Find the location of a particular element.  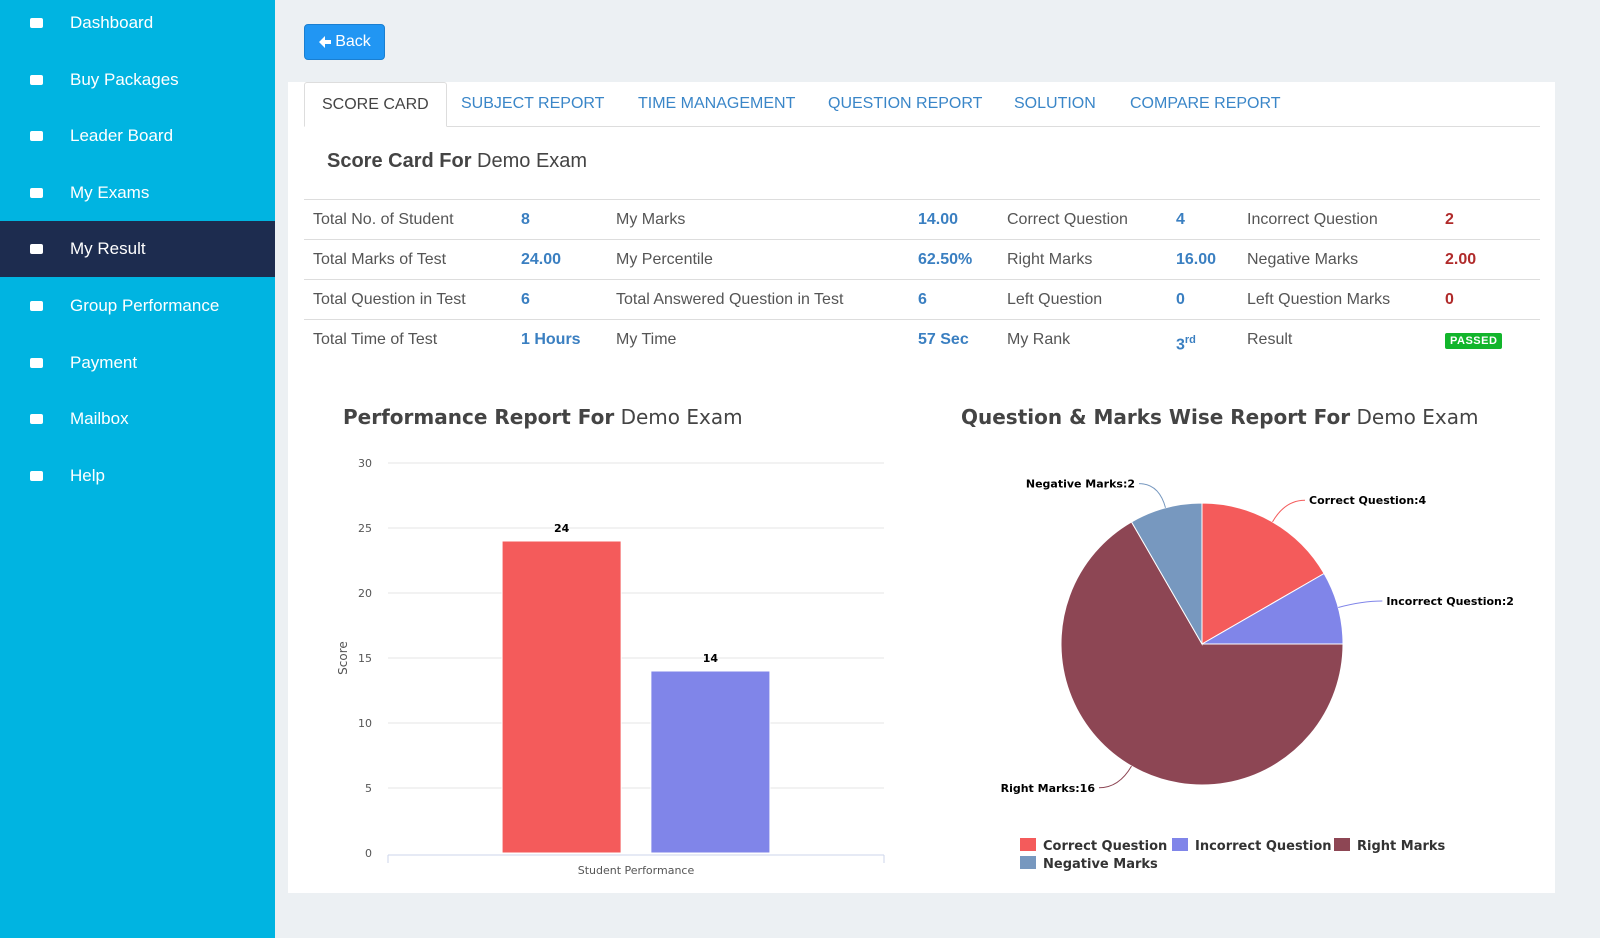

nav-item: Group Performance is located at coordinates (137, 306).